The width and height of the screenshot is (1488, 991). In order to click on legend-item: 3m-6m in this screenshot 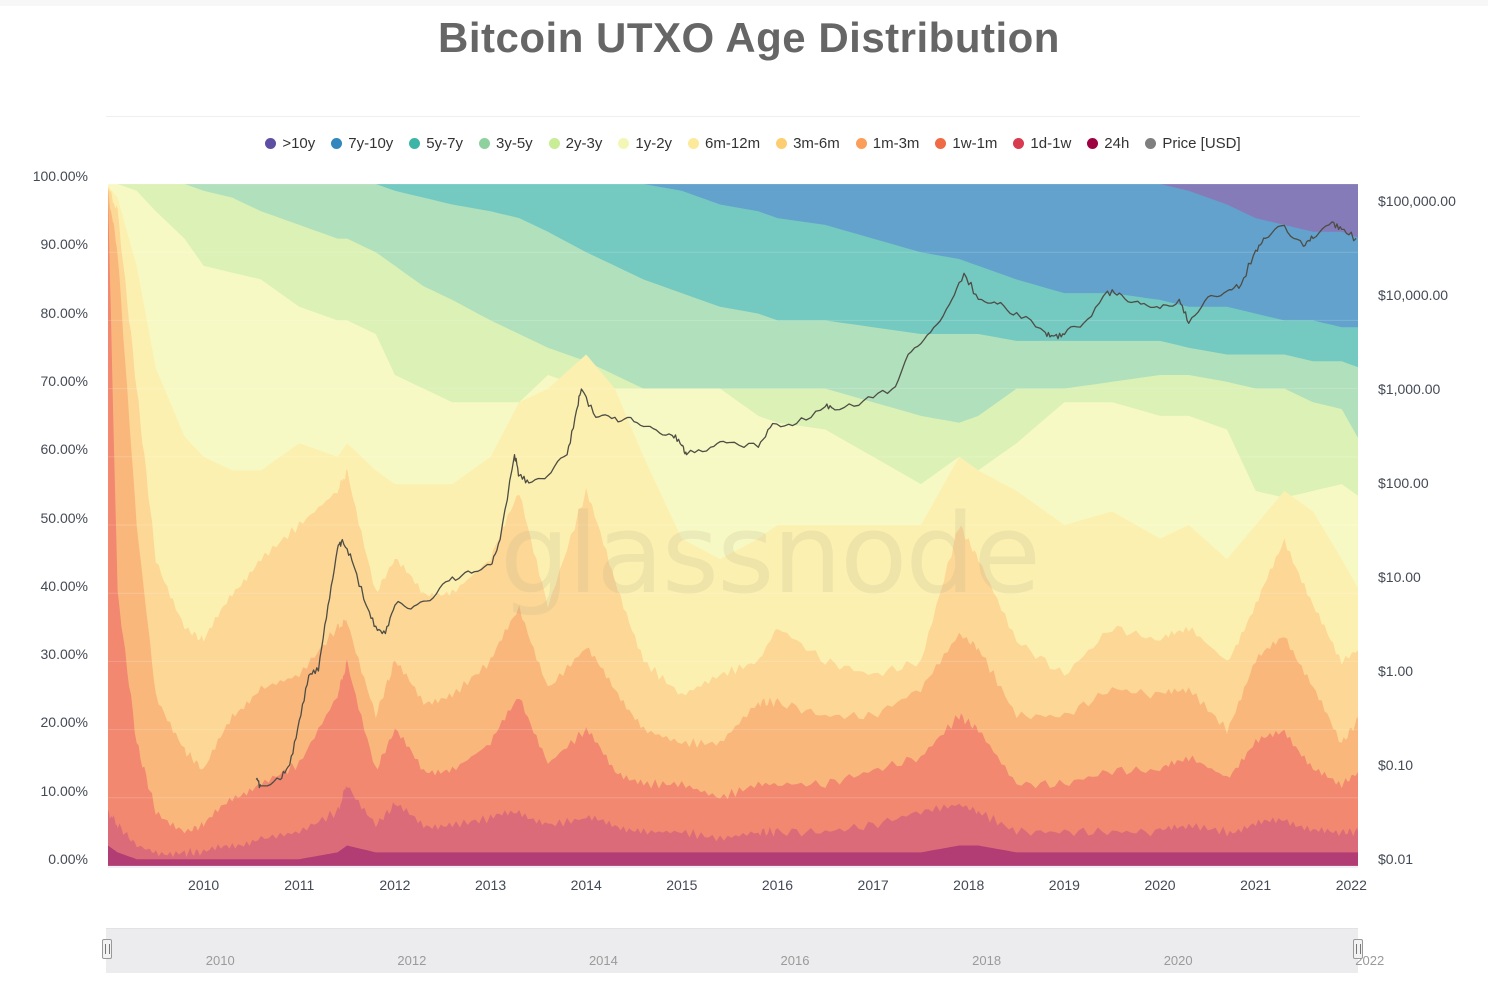, I will do `click(808, 143)`.